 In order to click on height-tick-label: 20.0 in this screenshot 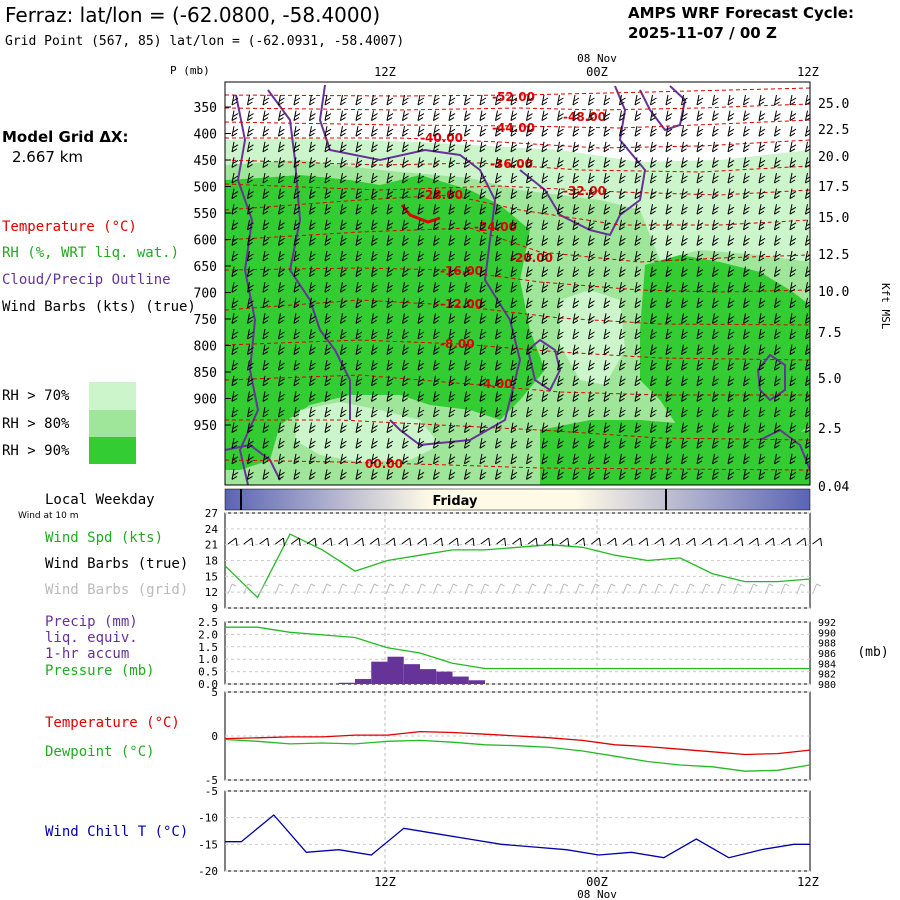, I will do `click(833, 157)`.